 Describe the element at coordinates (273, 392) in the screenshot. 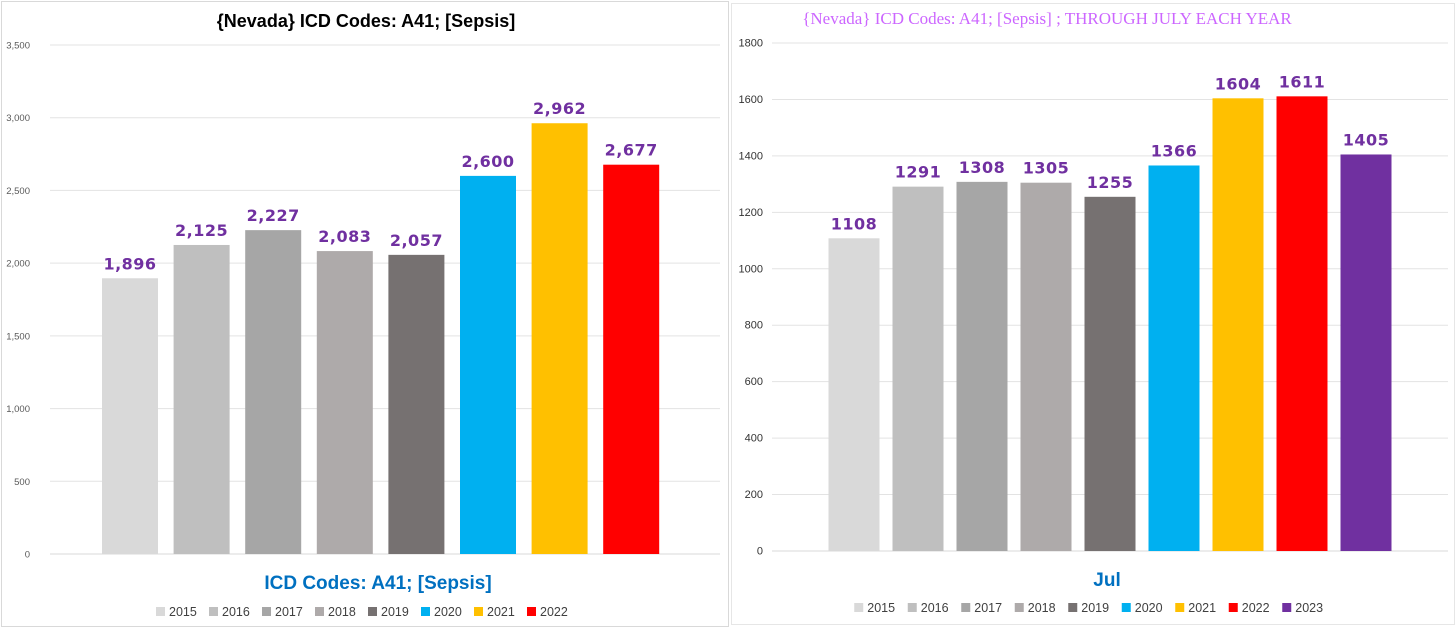

I see `bar-2017` at that location.